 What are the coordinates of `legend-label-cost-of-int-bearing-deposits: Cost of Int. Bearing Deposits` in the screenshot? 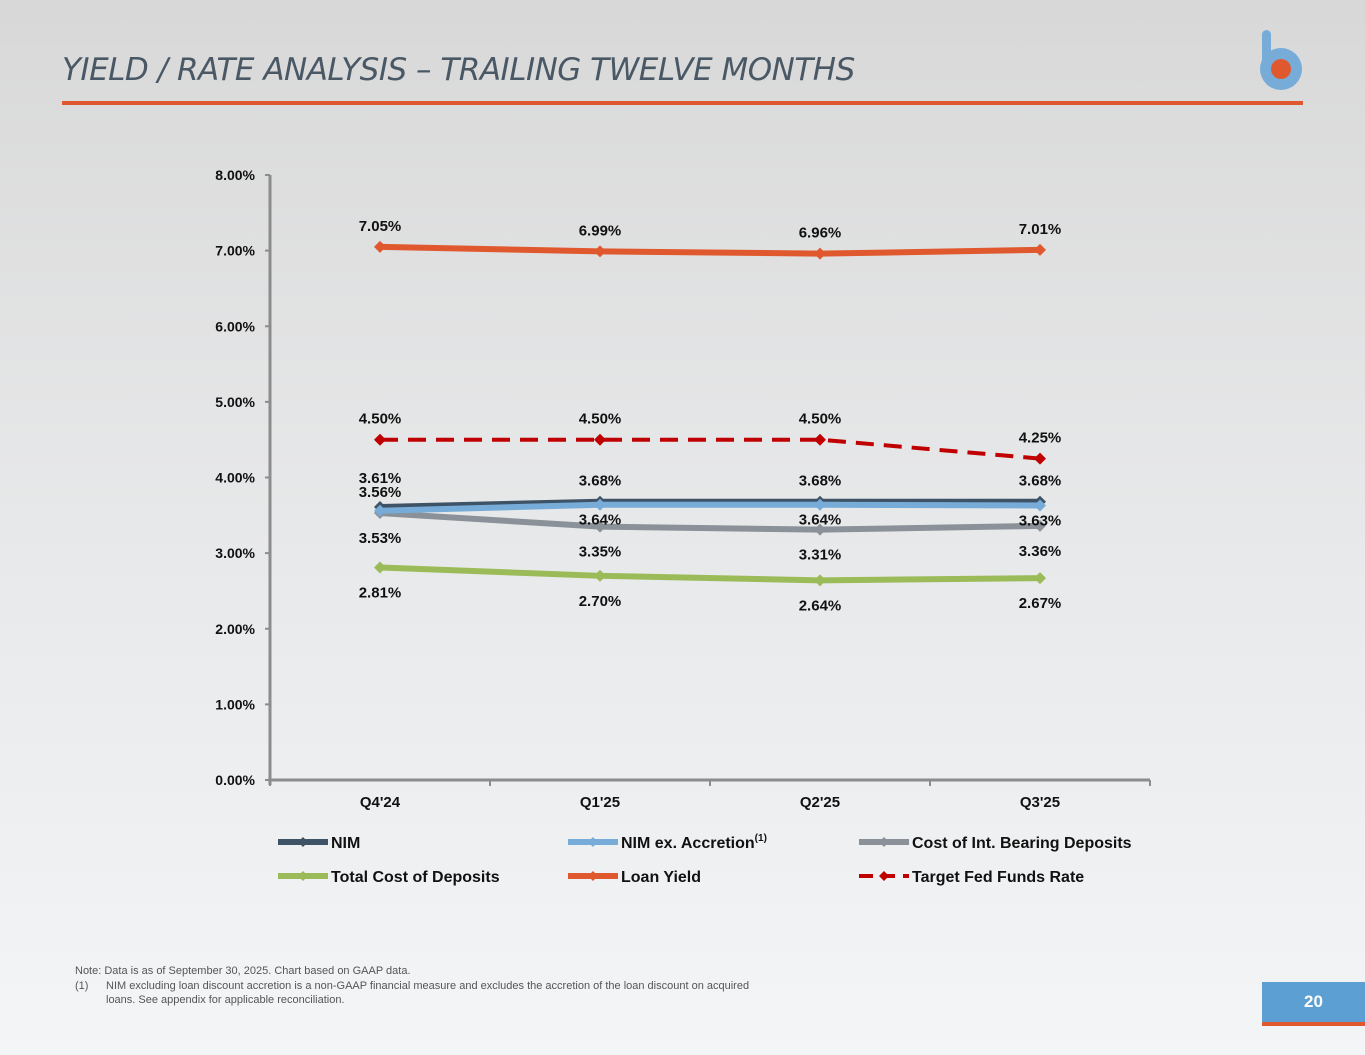 It's located at (1022, 843).